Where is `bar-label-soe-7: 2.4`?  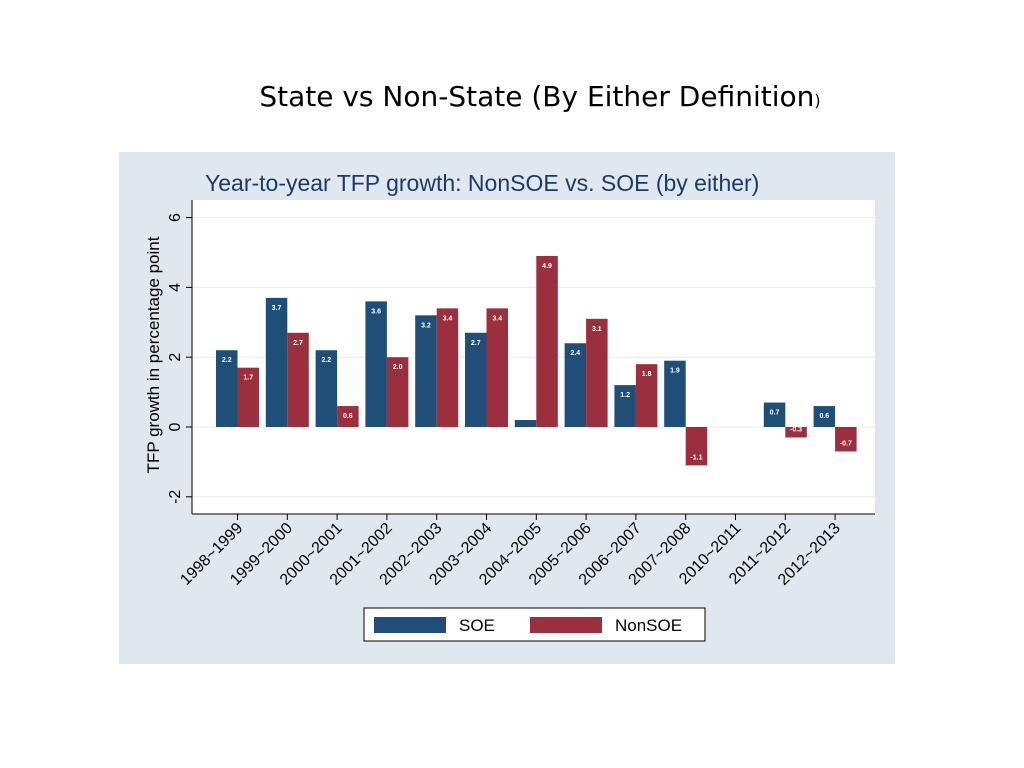 bar-label-soe-7: 2.4 is located at coordinates (575, 353).